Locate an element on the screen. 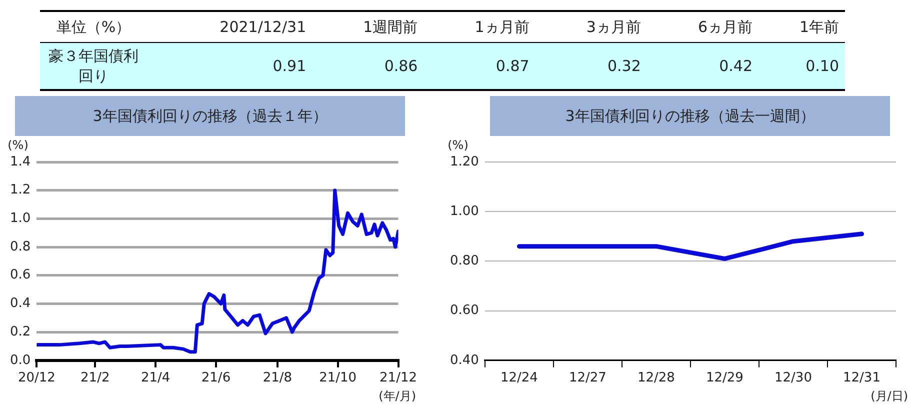 Image resolution: width=912 pixels, height=405 pixels. x-axis-title: (年/月) is located at coordinates (397, 396).